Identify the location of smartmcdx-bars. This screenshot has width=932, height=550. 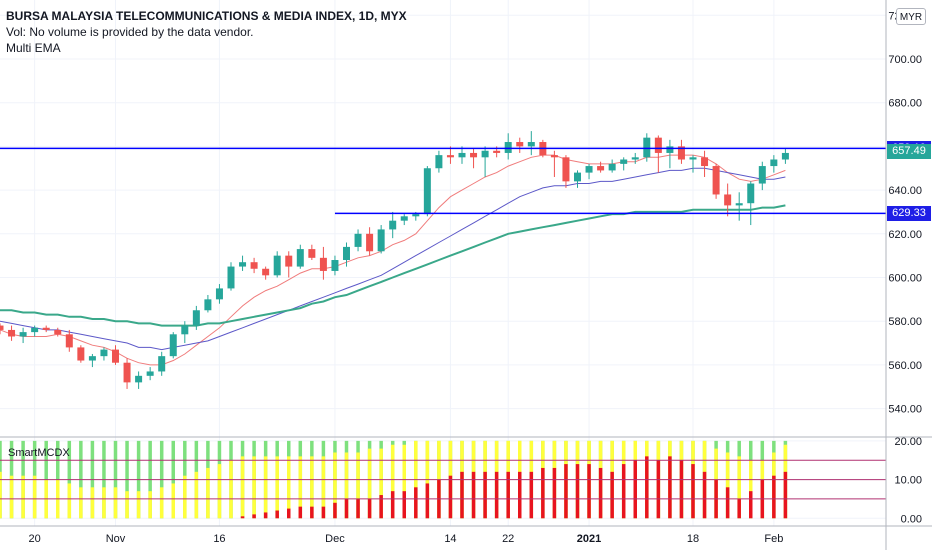
(443, 479).